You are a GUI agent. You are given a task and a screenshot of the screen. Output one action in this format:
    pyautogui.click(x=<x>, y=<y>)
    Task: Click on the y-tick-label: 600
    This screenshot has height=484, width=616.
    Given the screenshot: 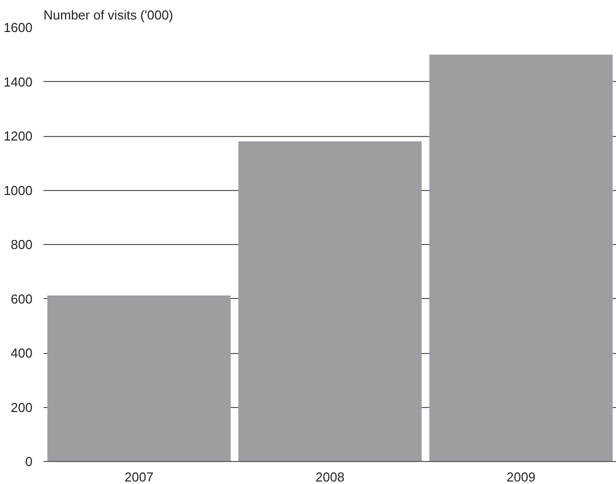 What is the action you would take?
    pyautogui.click(x=21, y=298)
    